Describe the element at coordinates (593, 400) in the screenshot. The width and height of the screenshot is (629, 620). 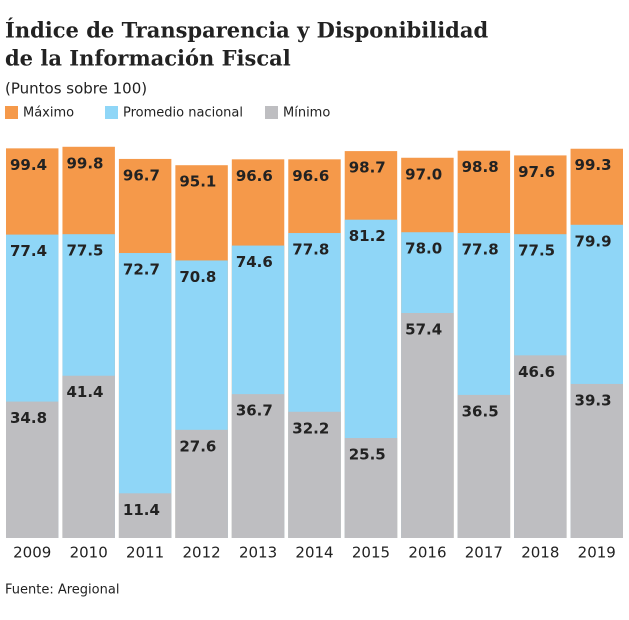
I see `value-label: 39.3` at that location.